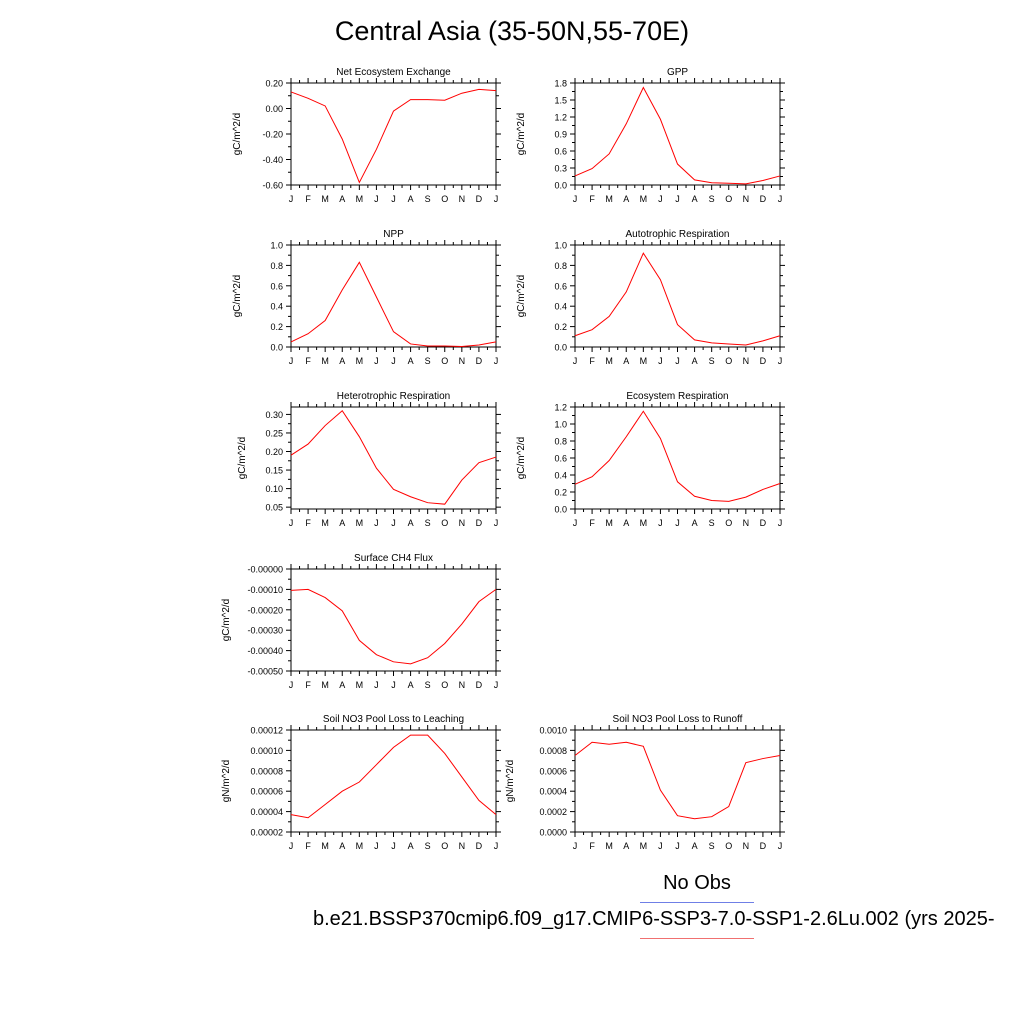 This screenshot has width=1024, height=1024. I want to click on y-tick-label: -0.00020, so click(265, 610).